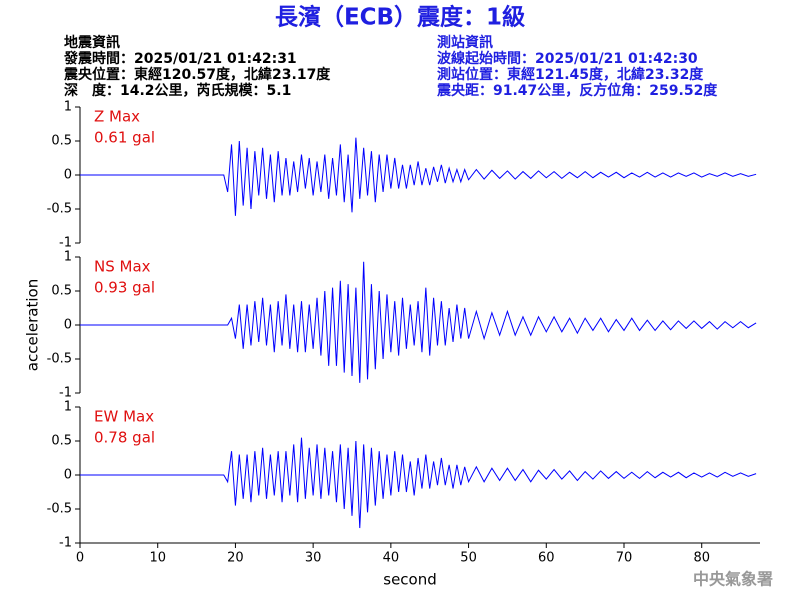 This screenshot has width=800, height=600. I want to click on max-annotation: NS Max, so click(122, 267).